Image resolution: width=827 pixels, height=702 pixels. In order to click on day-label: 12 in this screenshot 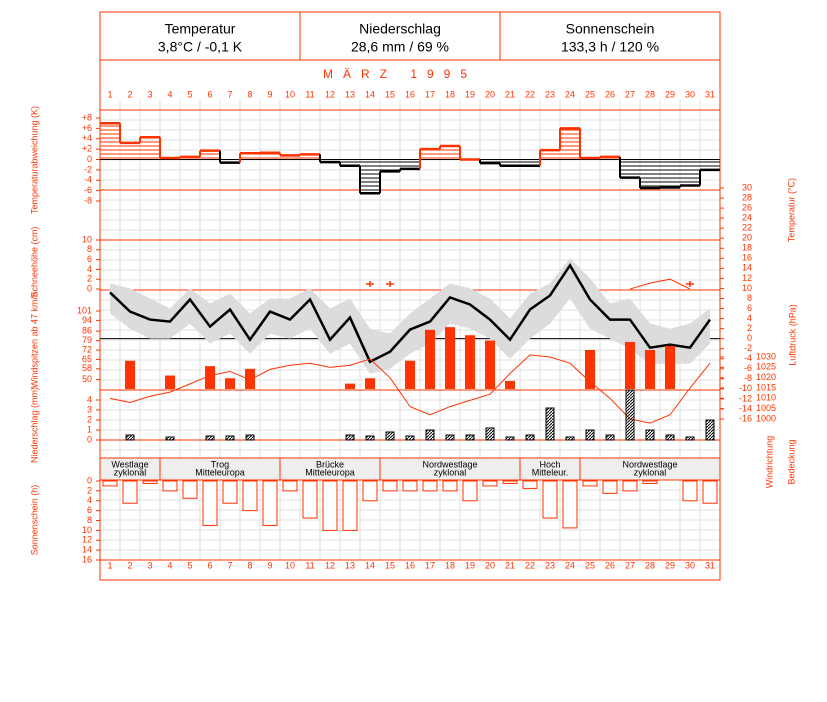, I will do `click(330, 565)`.